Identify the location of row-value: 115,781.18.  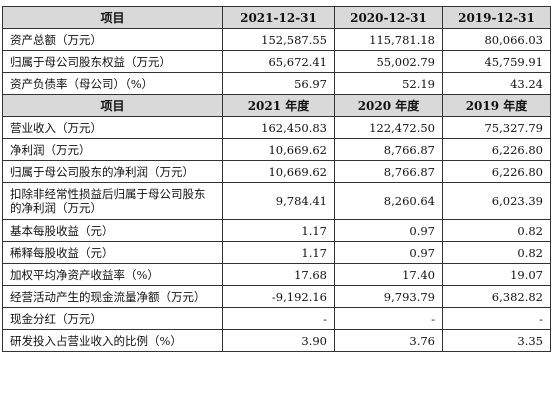
(388, 39).